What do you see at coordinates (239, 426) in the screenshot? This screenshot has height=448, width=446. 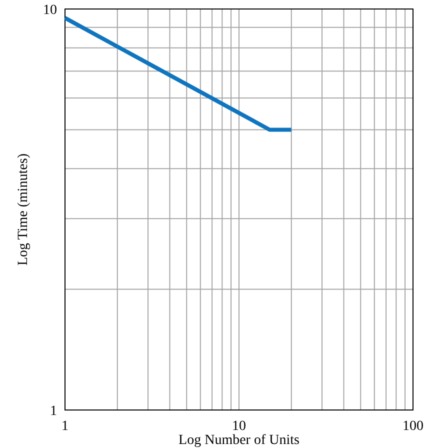 I see `x-tick-label: 10` at bounding box center [239, 426].